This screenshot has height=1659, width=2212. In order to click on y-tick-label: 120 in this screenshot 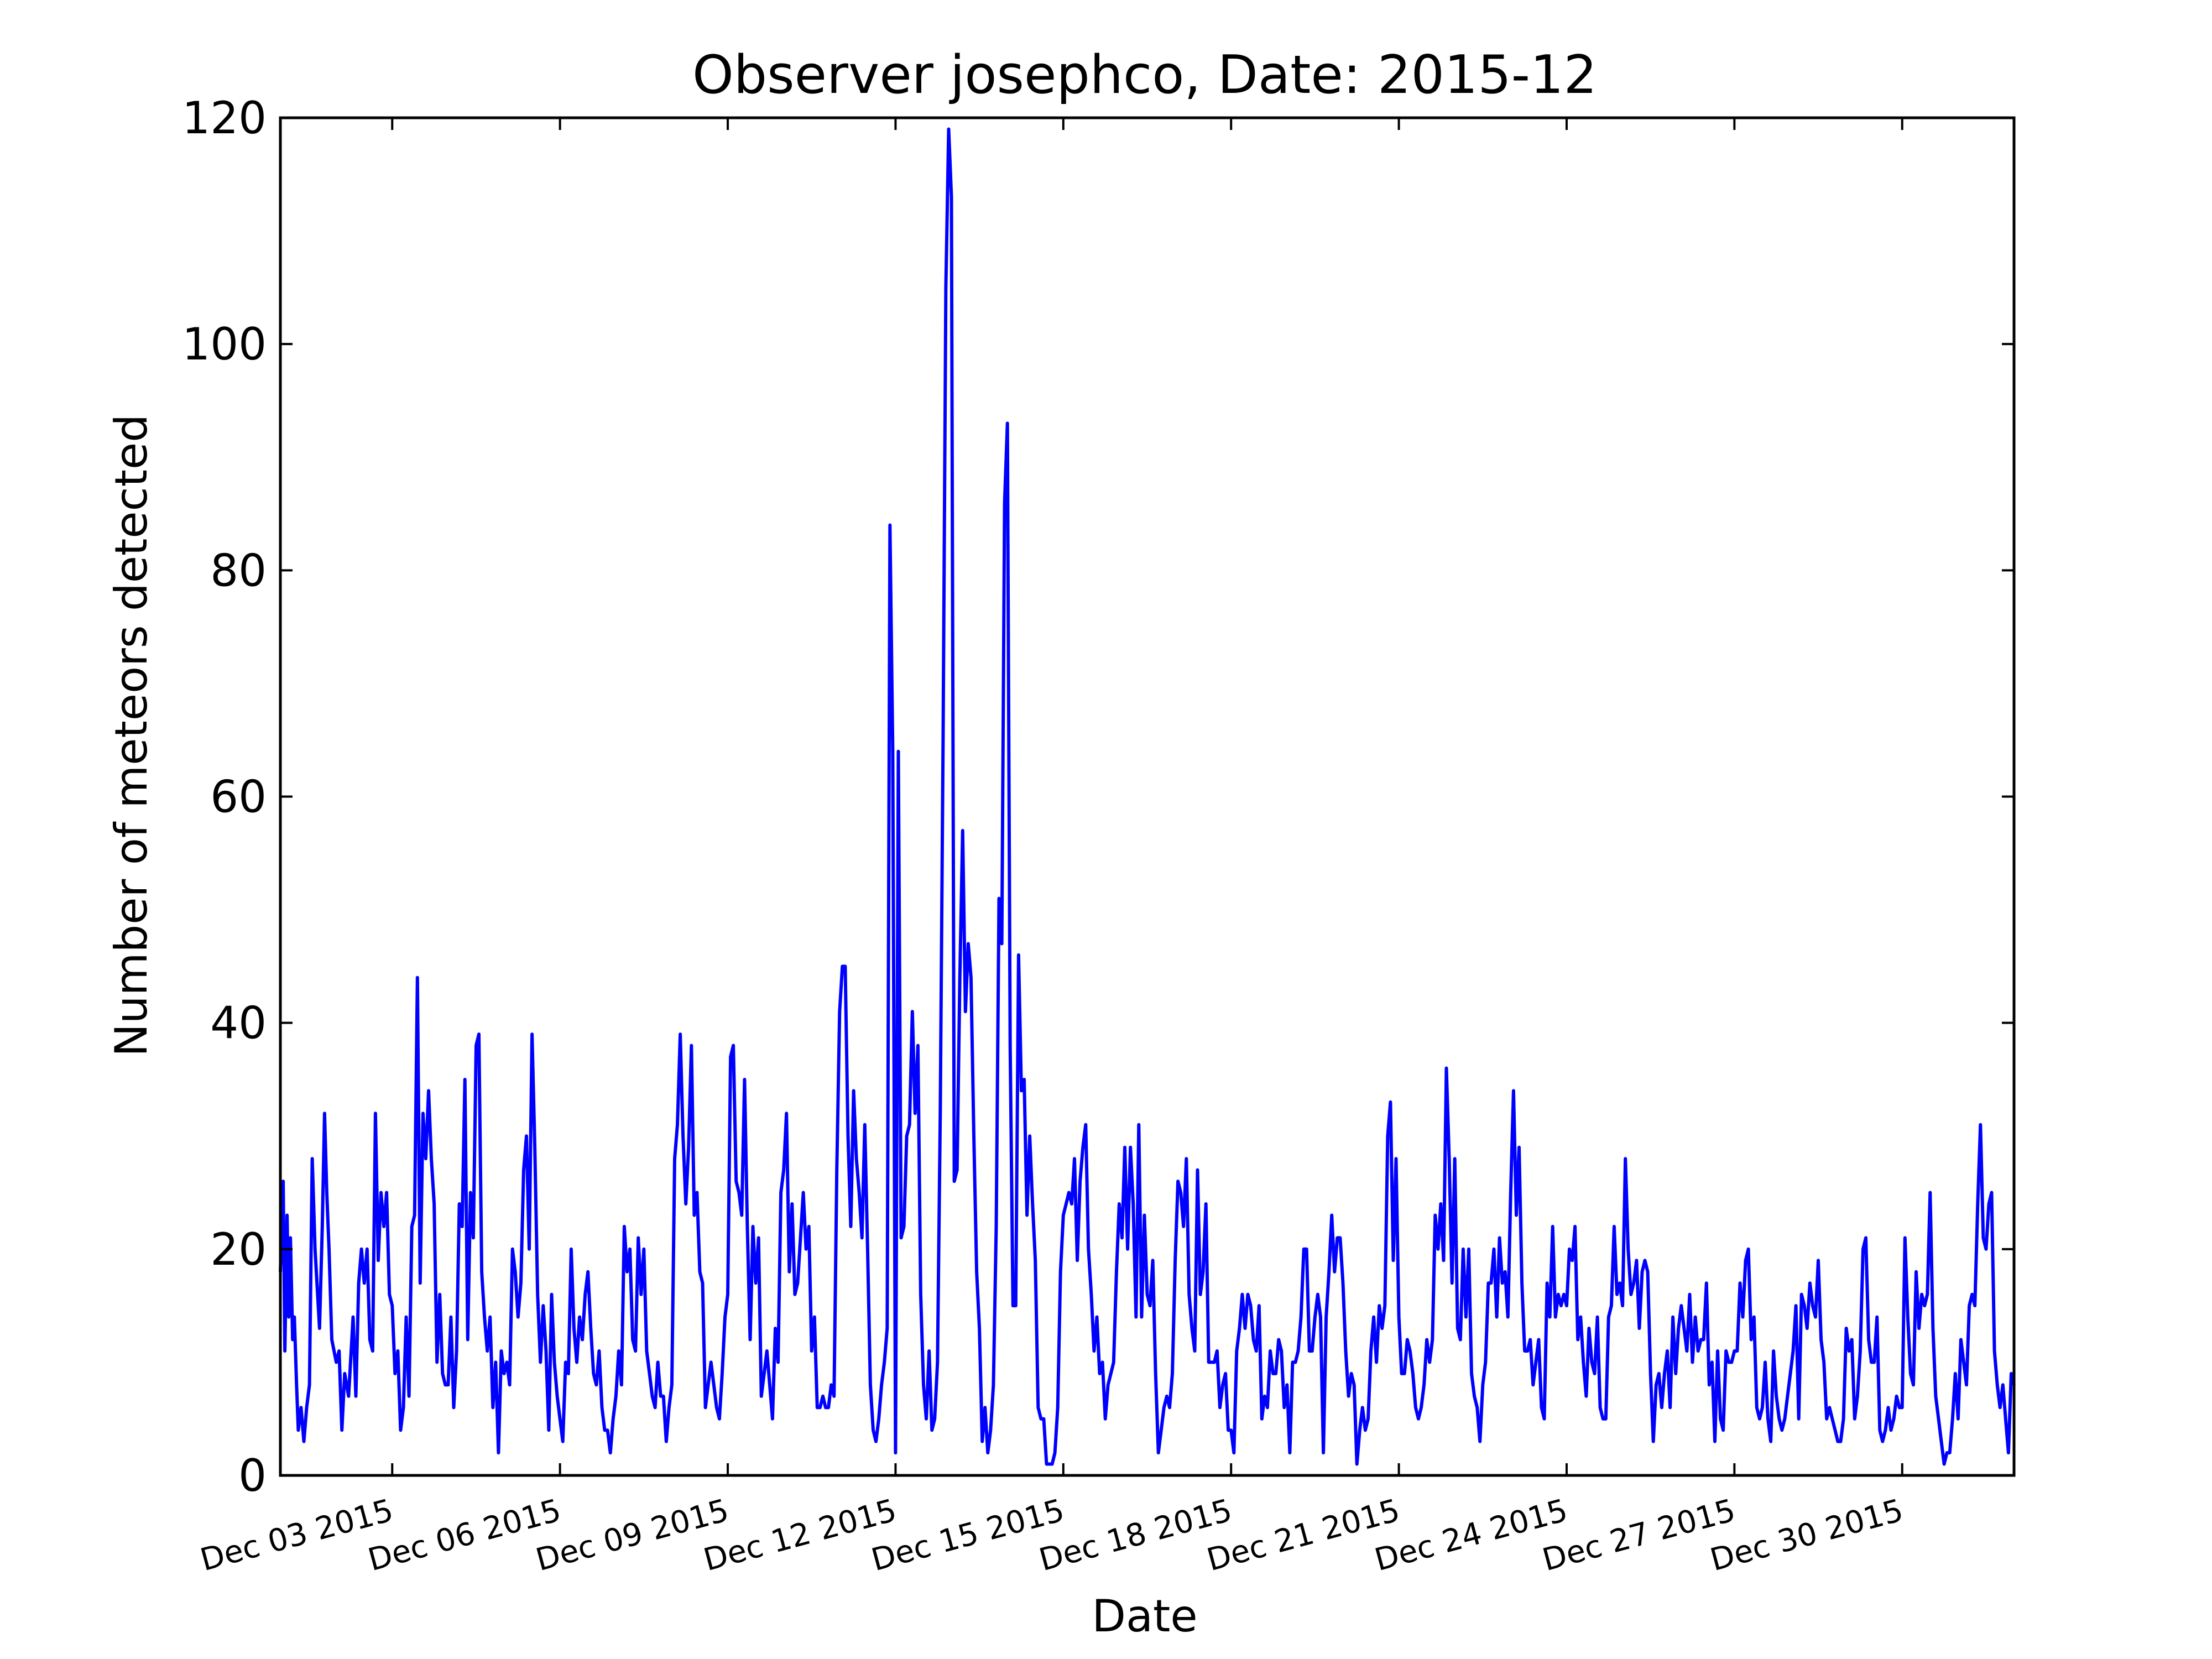, I will do `click(225, 118)`.